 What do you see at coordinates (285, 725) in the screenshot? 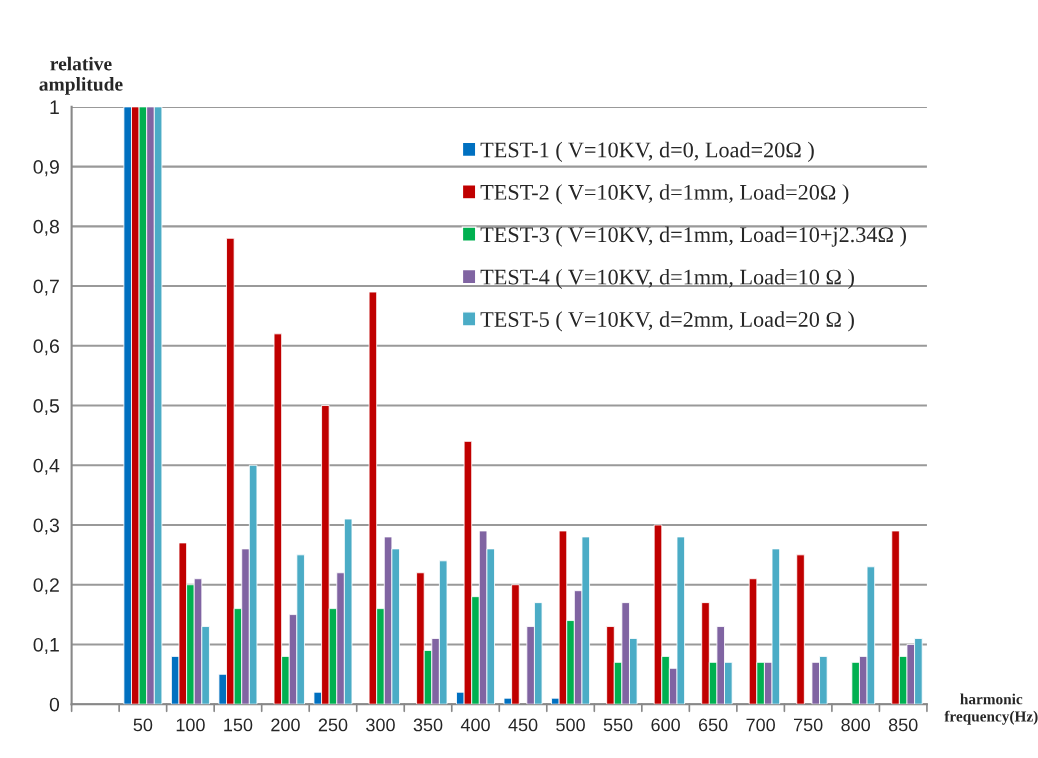
I see `x-tick-label: 200` at bounding box center [285, 725].